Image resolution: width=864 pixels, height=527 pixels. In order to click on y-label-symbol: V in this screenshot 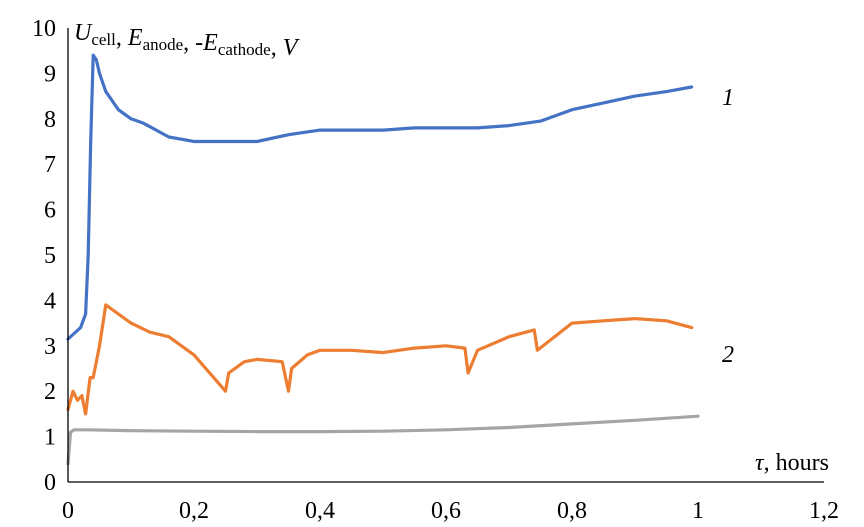, I will do `click(291, 48)`.